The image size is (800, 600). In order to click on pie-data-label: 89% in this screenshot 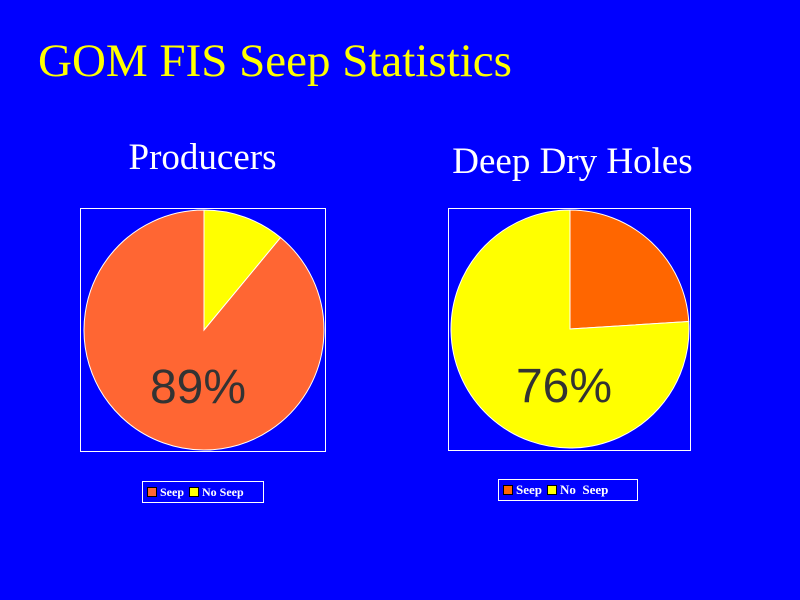, I will do `click(198, 387)`.